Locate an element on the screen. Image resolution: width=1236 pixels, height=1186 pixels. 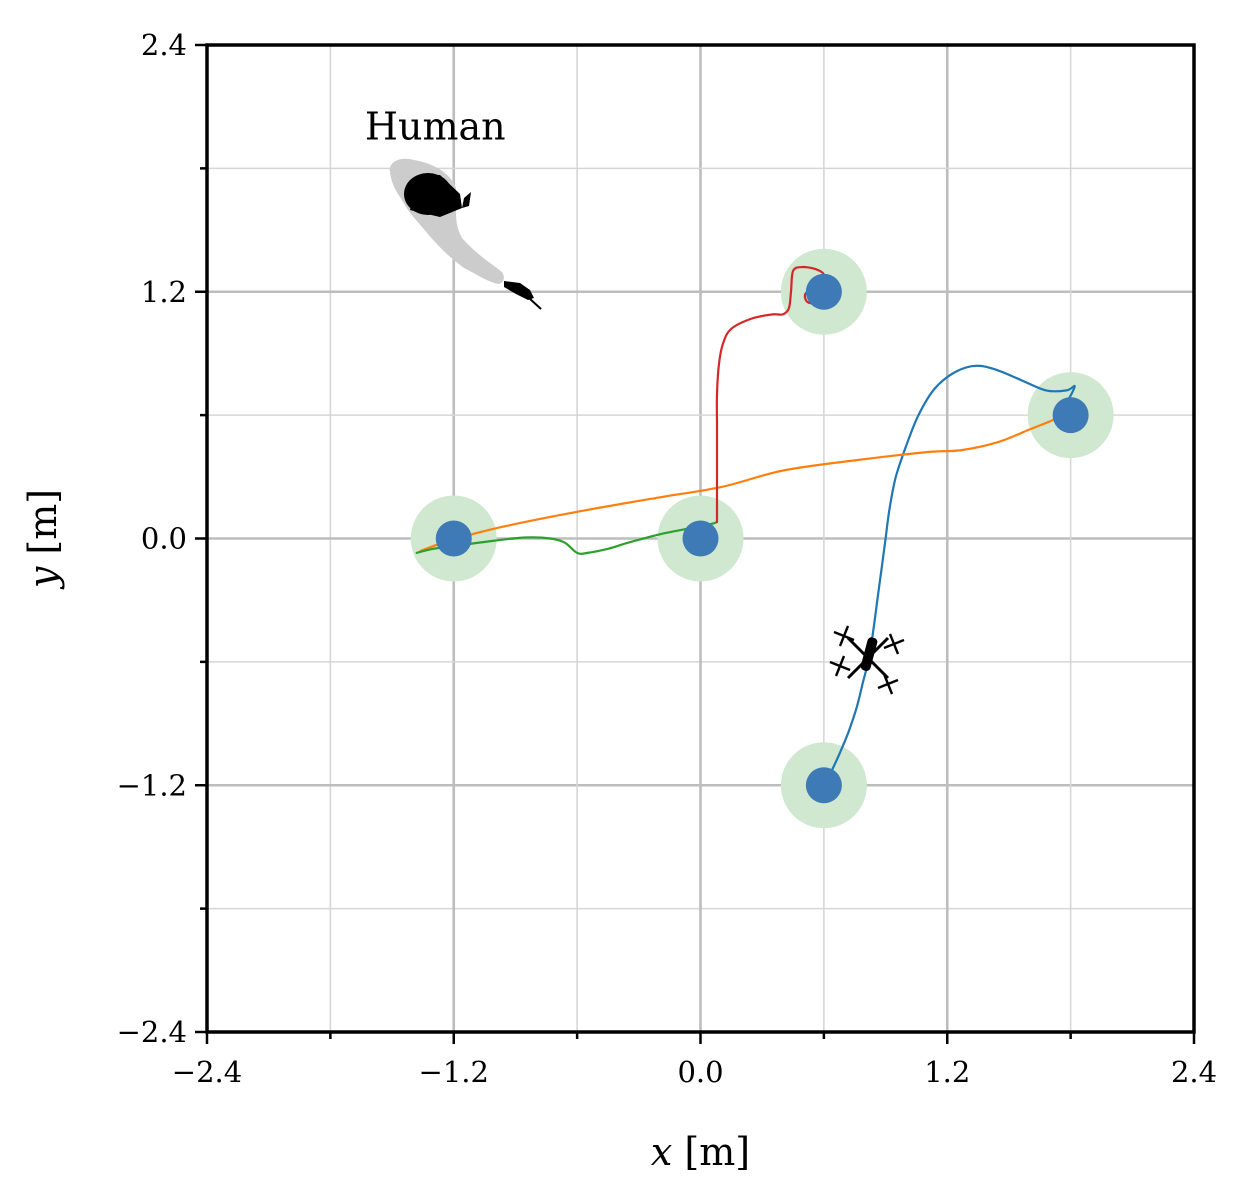
human-ear is located at coordinates (466, 200).